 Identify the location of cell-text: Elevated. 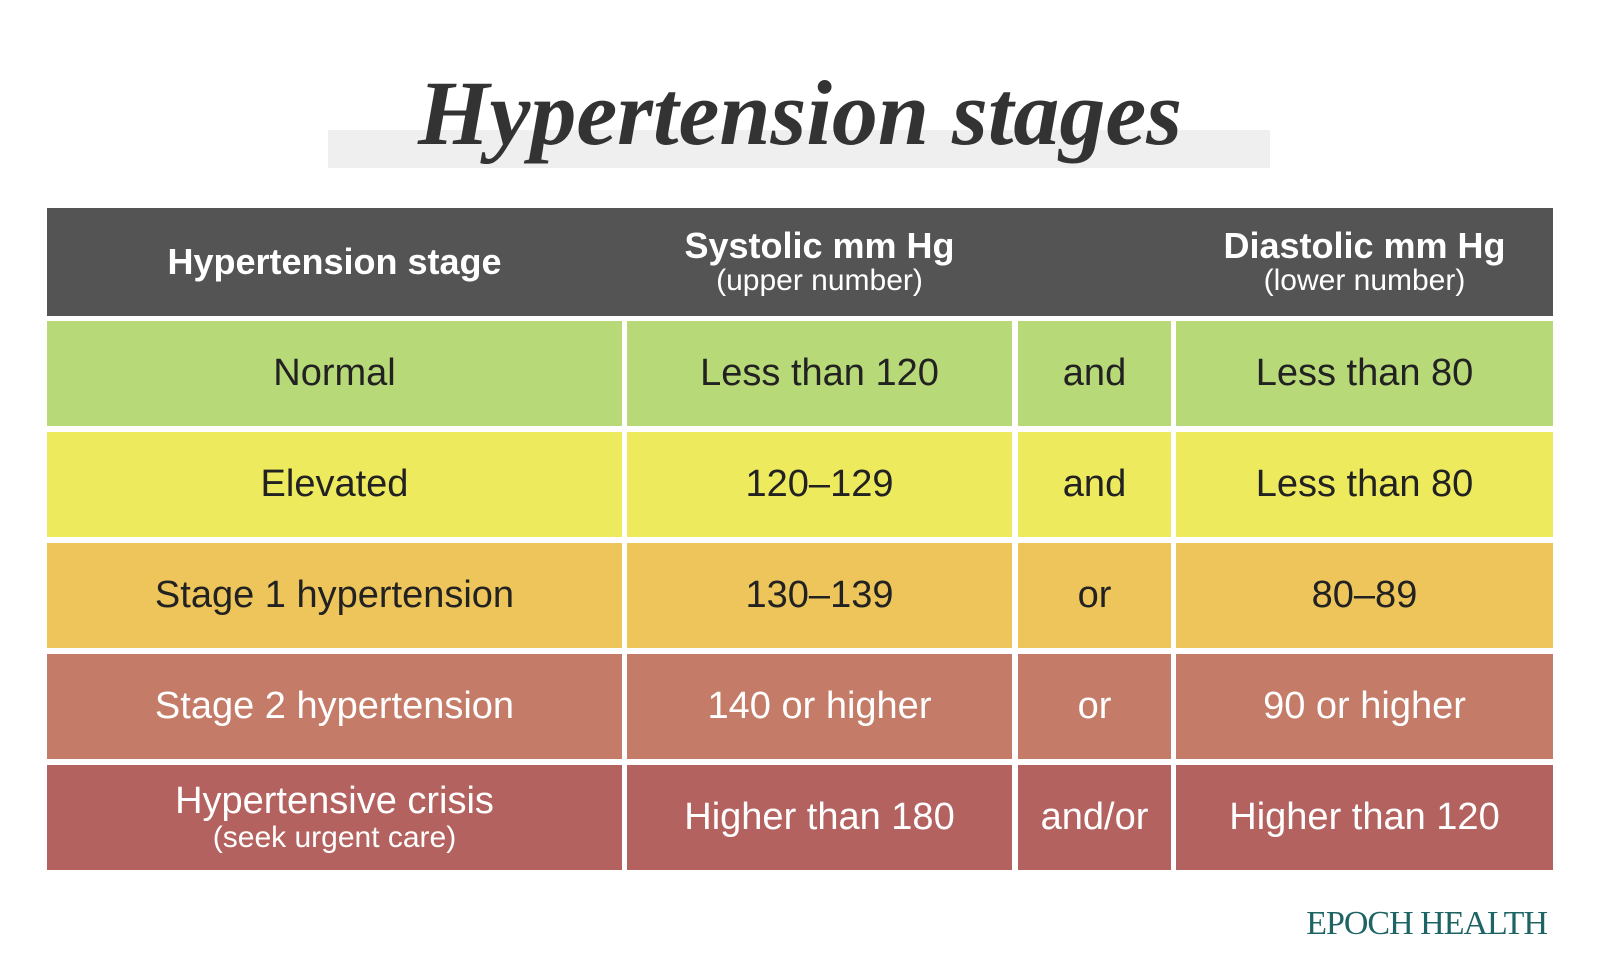
(334, 483).